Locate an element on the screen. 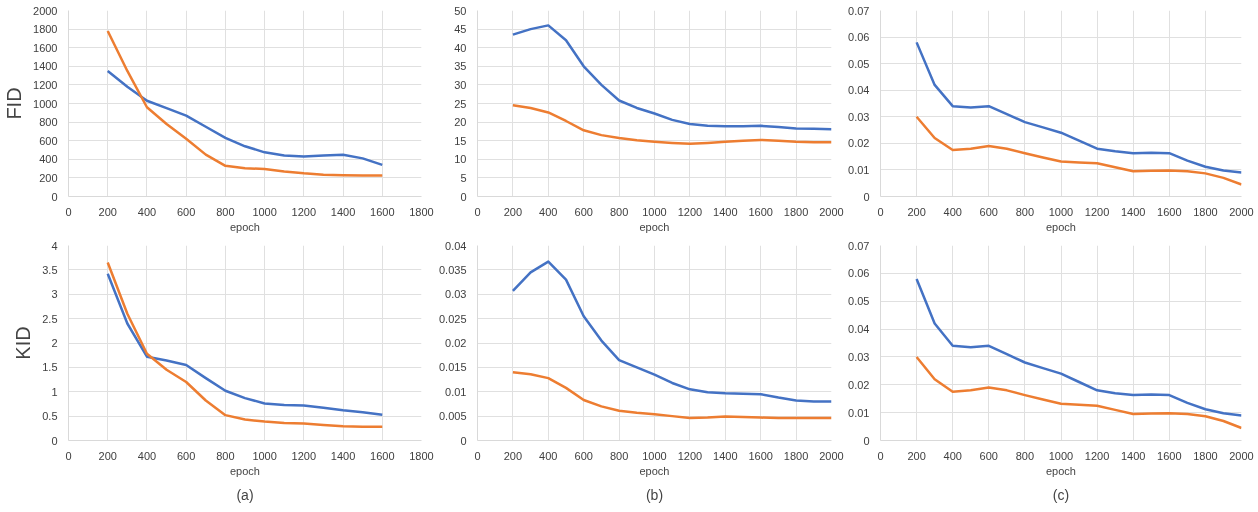  y-tick-label: 20 is located at coordinates (460, 122).